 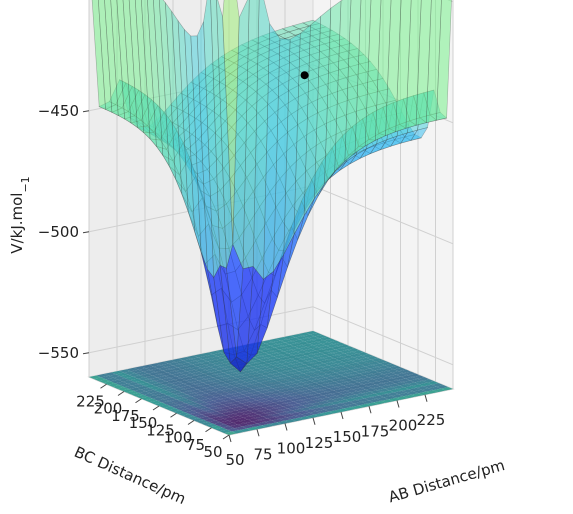 I want to click on z-tick-label: −450, so click(x=58, y=111).